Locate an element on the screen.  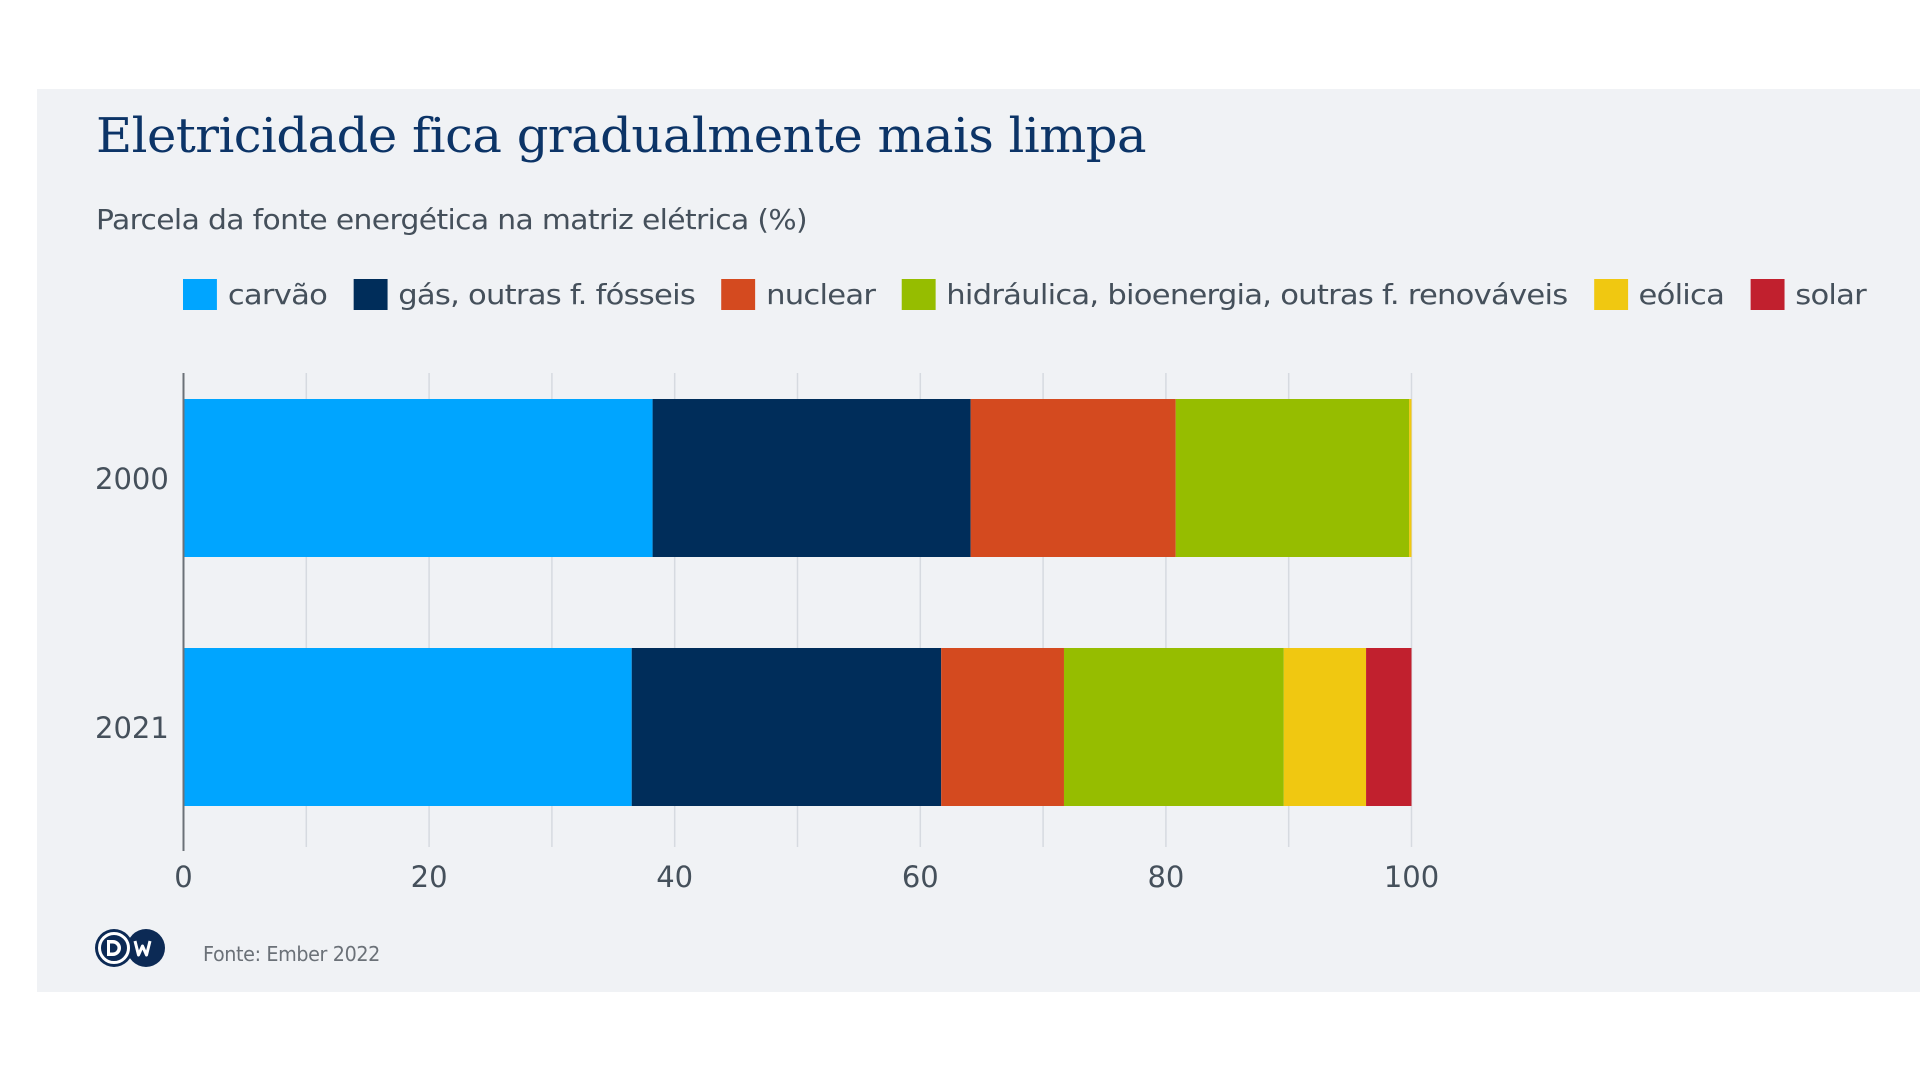
legend-item-nuclear: nuclear is located at coordinates (798, 294).